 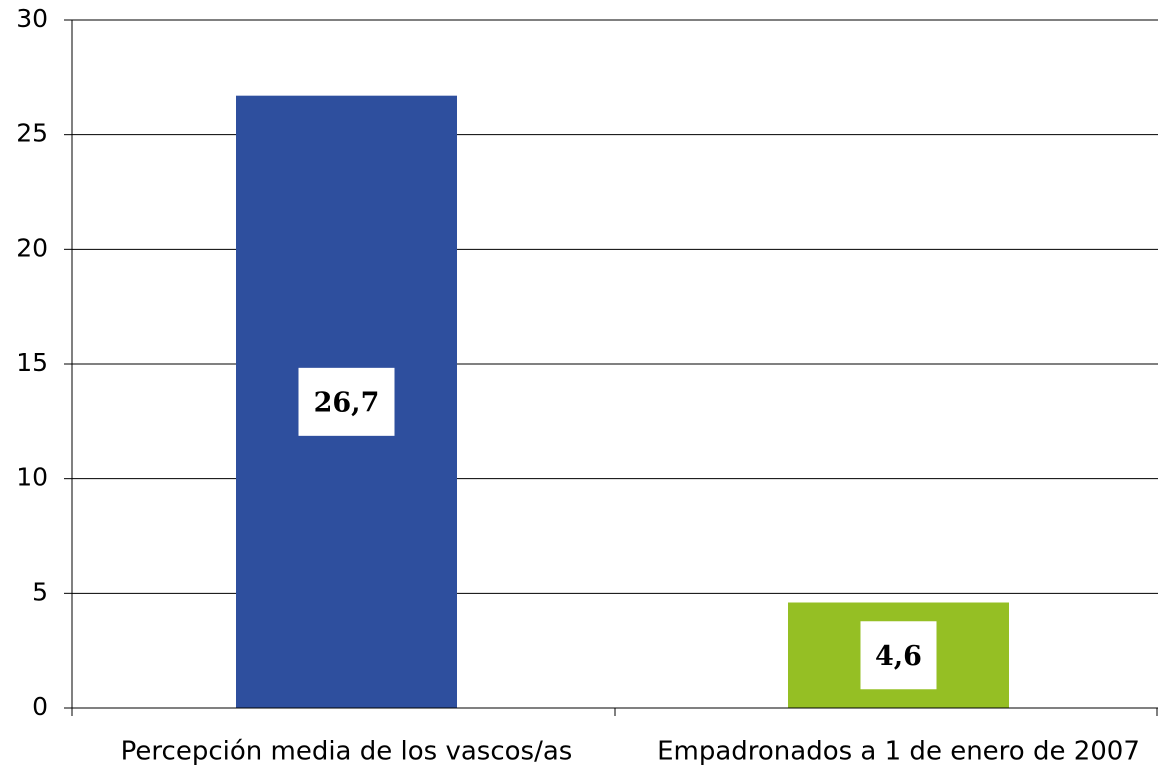 What do you see at coordinates (40, 706) in the screenshot?
I see `y-tick-label: 0` at bounding box center [40, 706].